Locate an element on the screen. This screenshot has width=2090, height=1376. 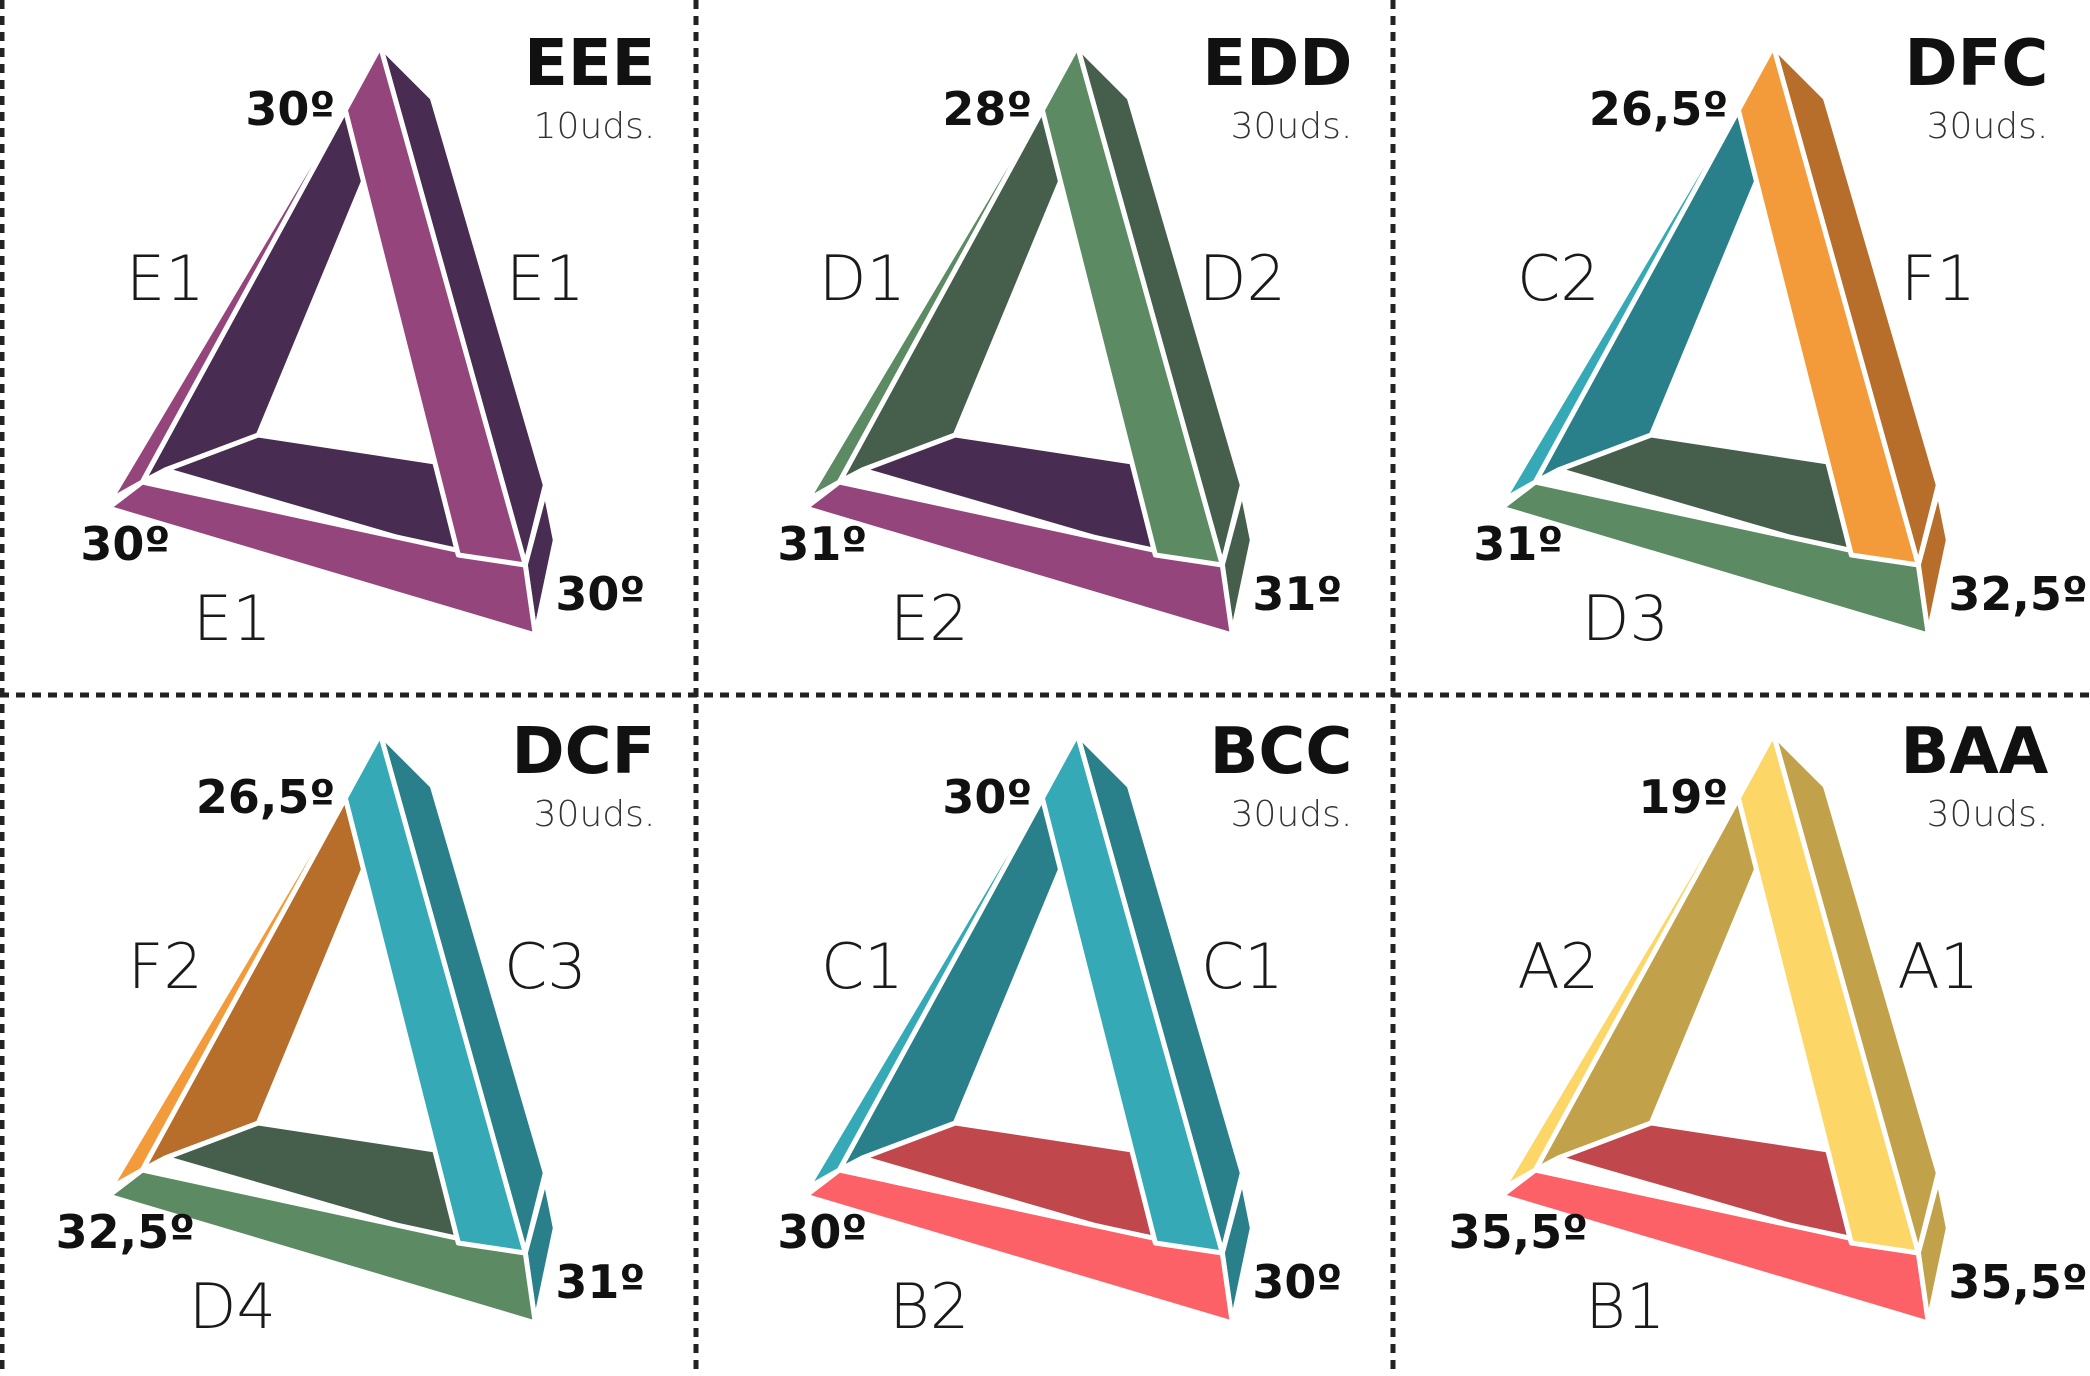
triangle-diagram: DFC 30uds. 26,5º 31º 32,5º C2 F1 D3 is located at coordinates (1781, 341).